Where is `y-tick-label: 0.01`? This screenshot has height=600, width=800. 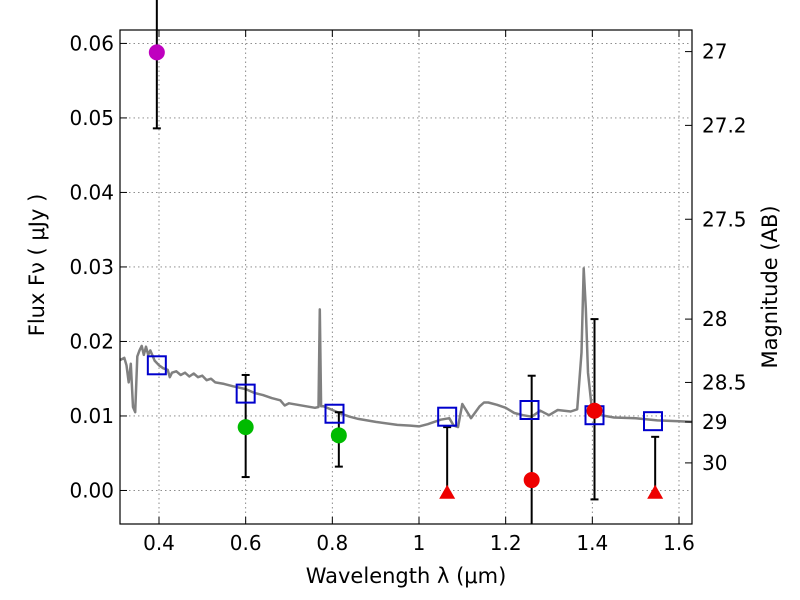 y-tick-label: 0.01 is located at coordinates (91, 416).